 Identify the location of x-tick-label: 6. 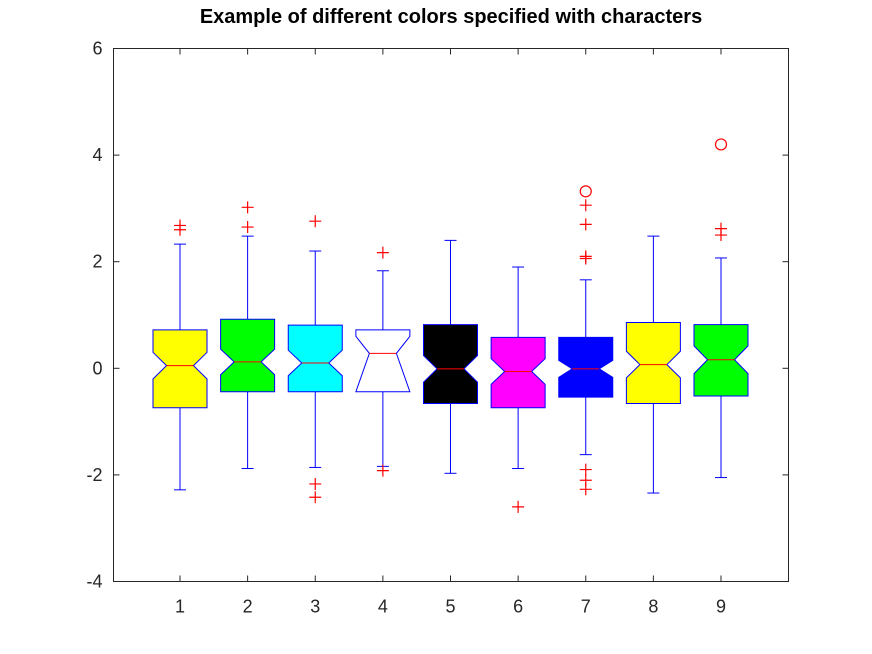
(518, 607).